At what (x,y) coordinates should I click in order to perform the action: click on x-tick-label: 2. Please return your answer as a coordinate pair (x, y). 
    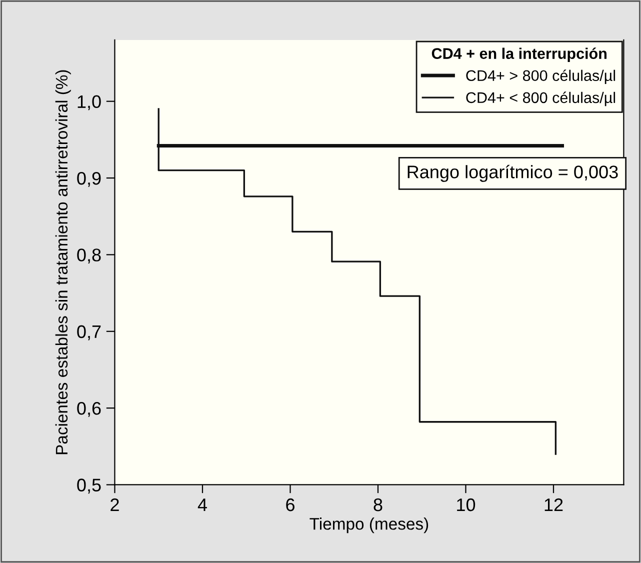
    Looking at the image, I should click on (114, 505).